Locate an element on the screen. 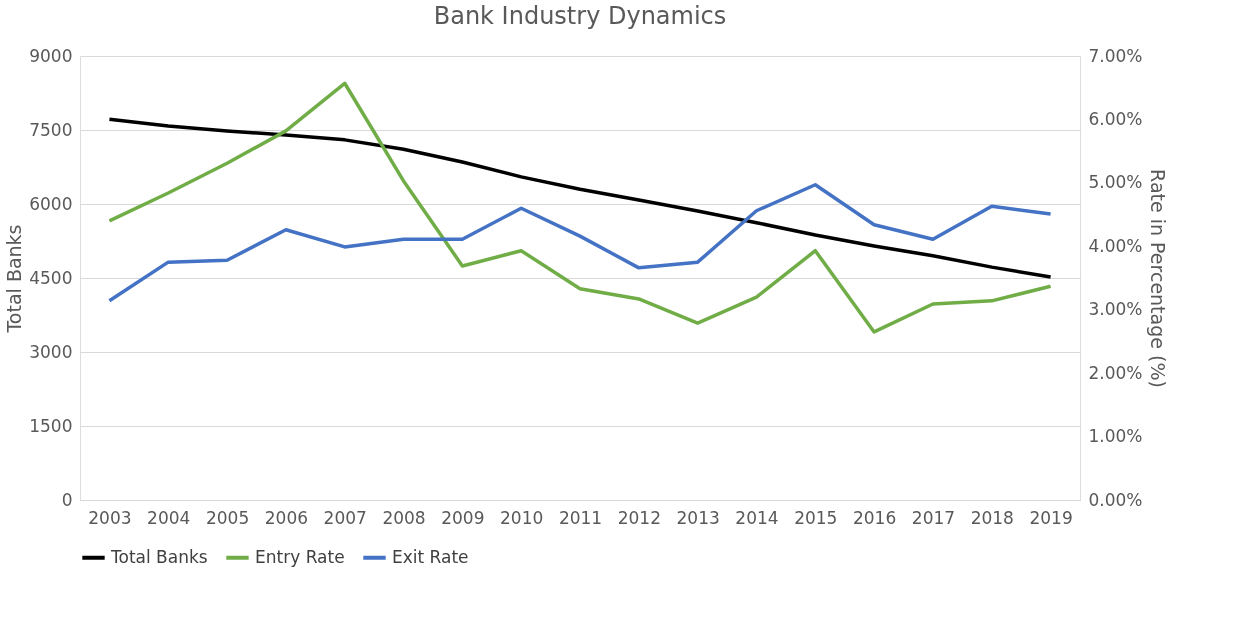  y-tick-label: 9000 is located at coordinates (51, 55).